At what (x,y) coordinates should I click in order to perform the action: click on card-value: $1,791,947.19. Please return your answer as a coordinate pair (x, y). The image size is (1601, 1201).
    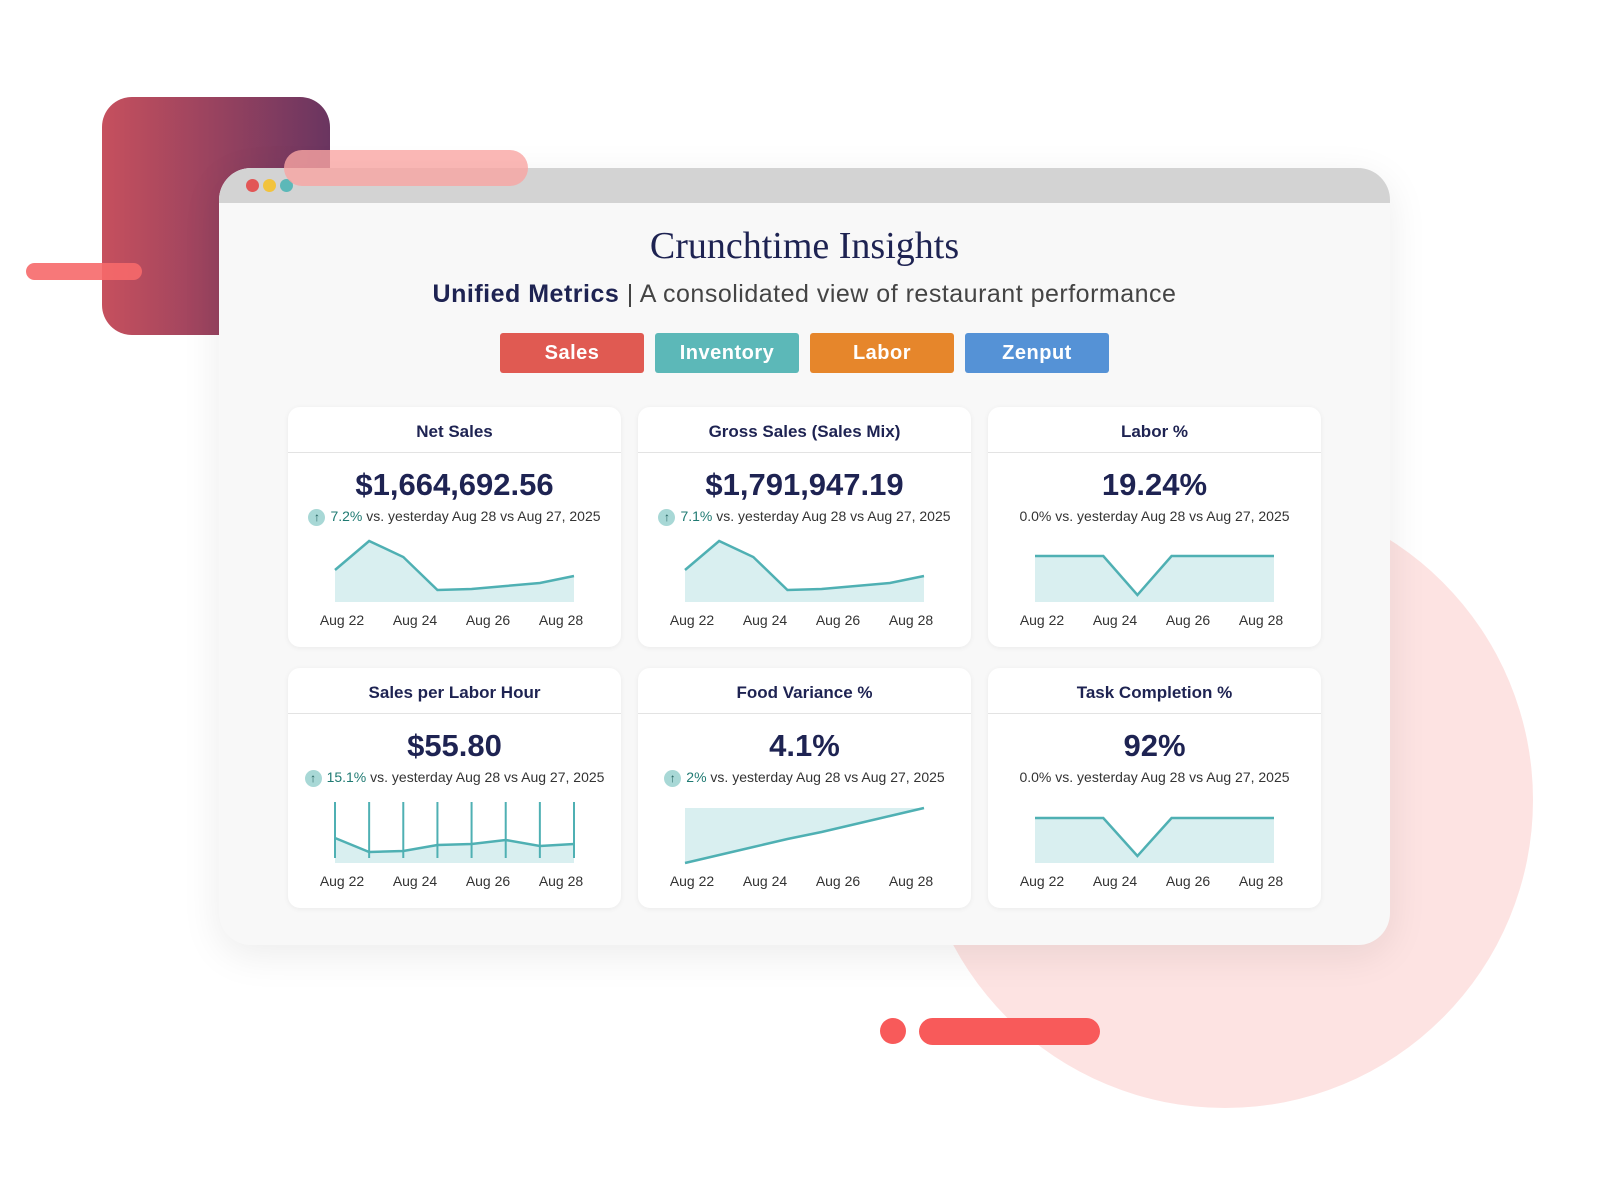
    Looking at the image, I should click on (804, 484).